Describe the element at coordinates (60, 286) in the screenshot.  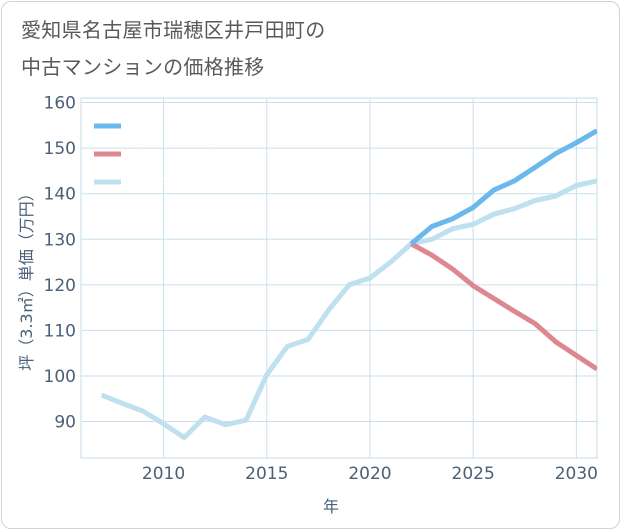
I see `y-tick-label: 120` at that location.